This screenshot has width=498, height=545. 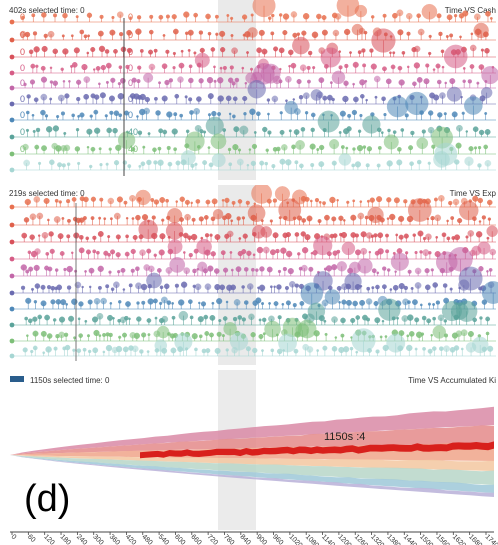 I want to click on timeline-row, so click(x=252, y=263).